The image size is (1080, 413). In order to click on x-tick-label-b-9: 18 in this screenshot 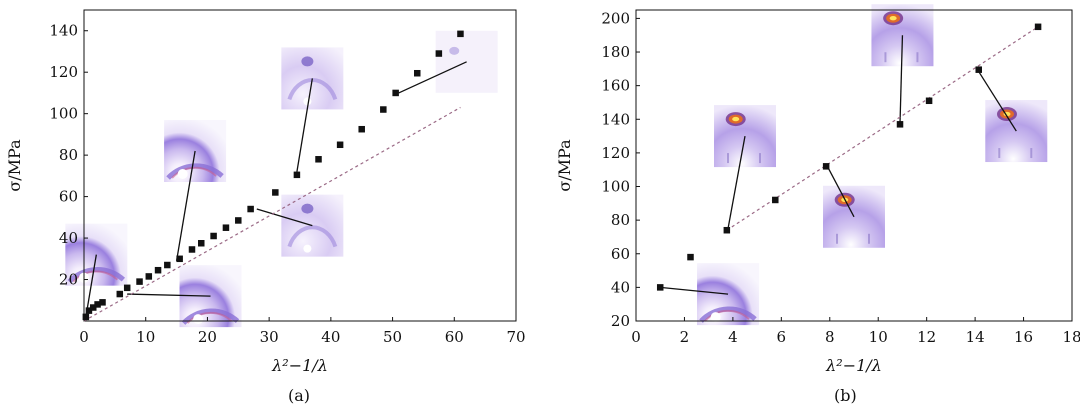, I will do `click(1071, 337)`.